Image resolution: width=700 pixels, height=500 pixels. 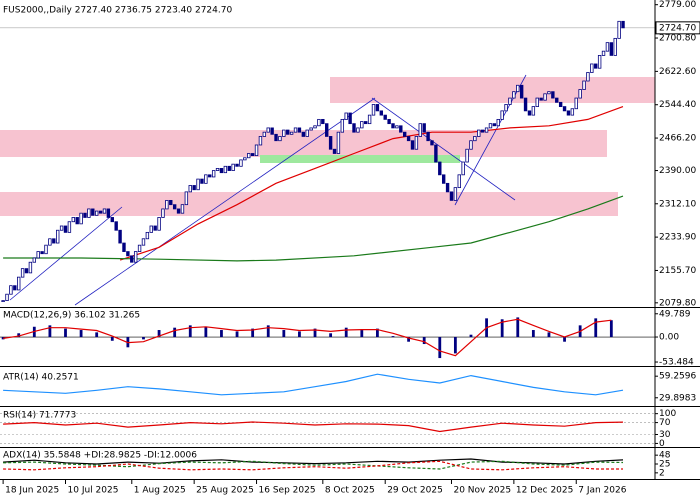 I want to click on y-tick-label: 2079.80, so click(x=677, y=303).